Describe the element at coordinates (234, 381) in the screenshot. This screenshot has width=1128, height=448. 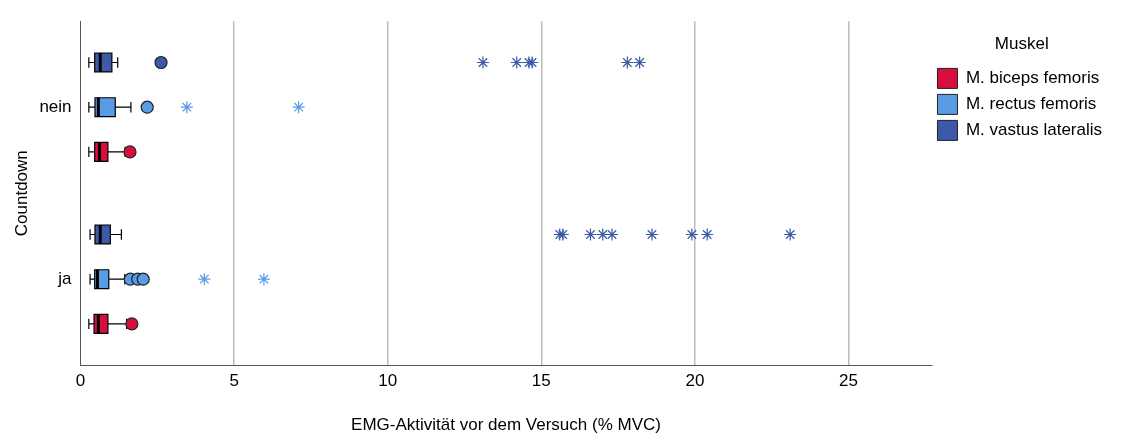
I see `x-tick-label: 5` at that location.